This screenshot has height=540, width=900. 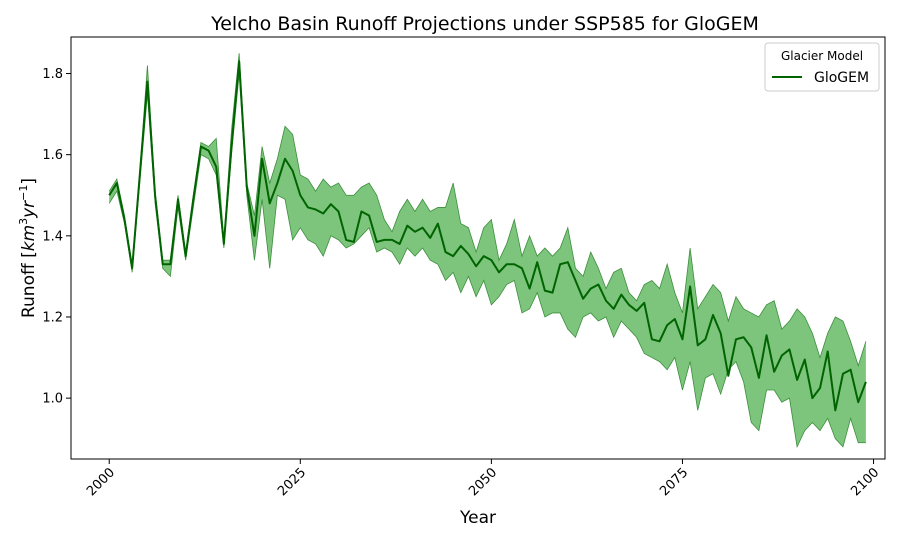 What do you see at coordinates (29, 284) in the screenshot?
I see `y-axis-label-main: Runoff [` at bounding box center [29, 284].